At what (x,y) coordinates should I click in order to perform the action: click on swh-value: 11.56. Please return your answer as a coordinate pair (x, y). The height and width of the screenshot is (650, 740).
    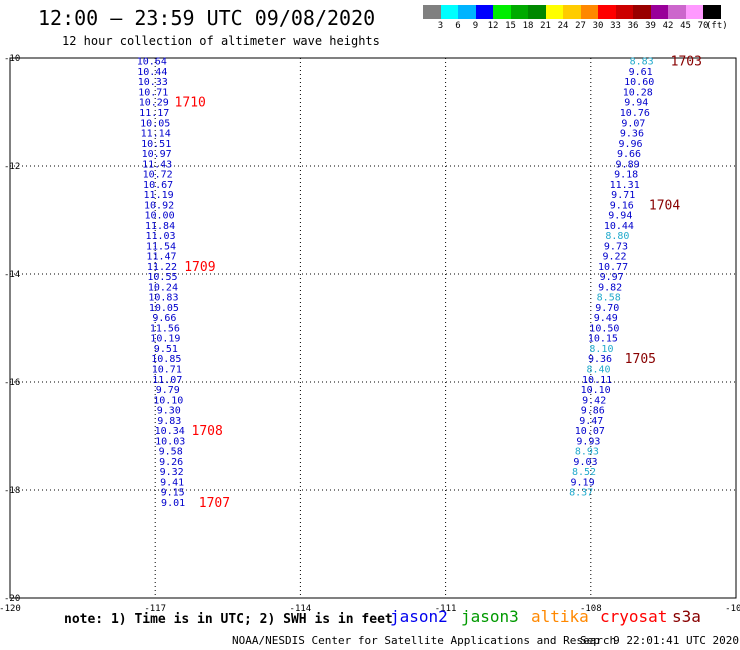
    Looking at the image, I should click on (165, 328).